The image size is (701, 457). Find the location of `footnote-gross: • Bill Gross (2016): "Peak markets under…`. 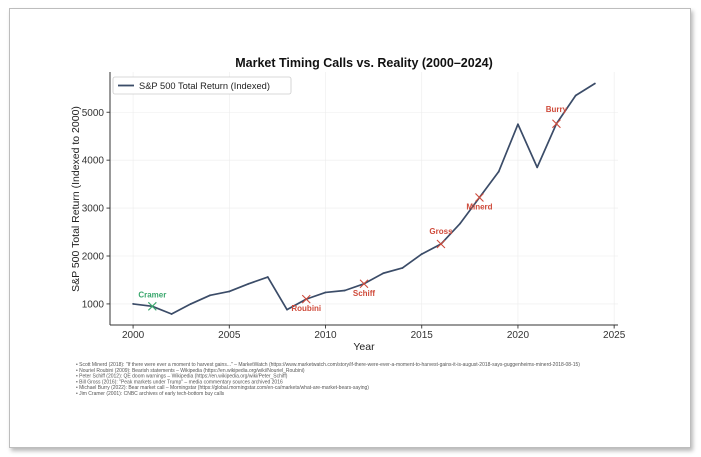

footnote-gross: • Bill Gross (2016): "Peak markets under… is located at coordinates (179, 382).